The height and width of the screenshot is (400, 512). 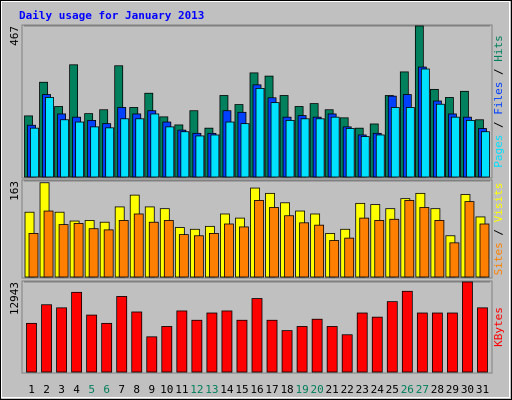 I want to click on y-tick-label: 12943, so click(x=14, y=298).